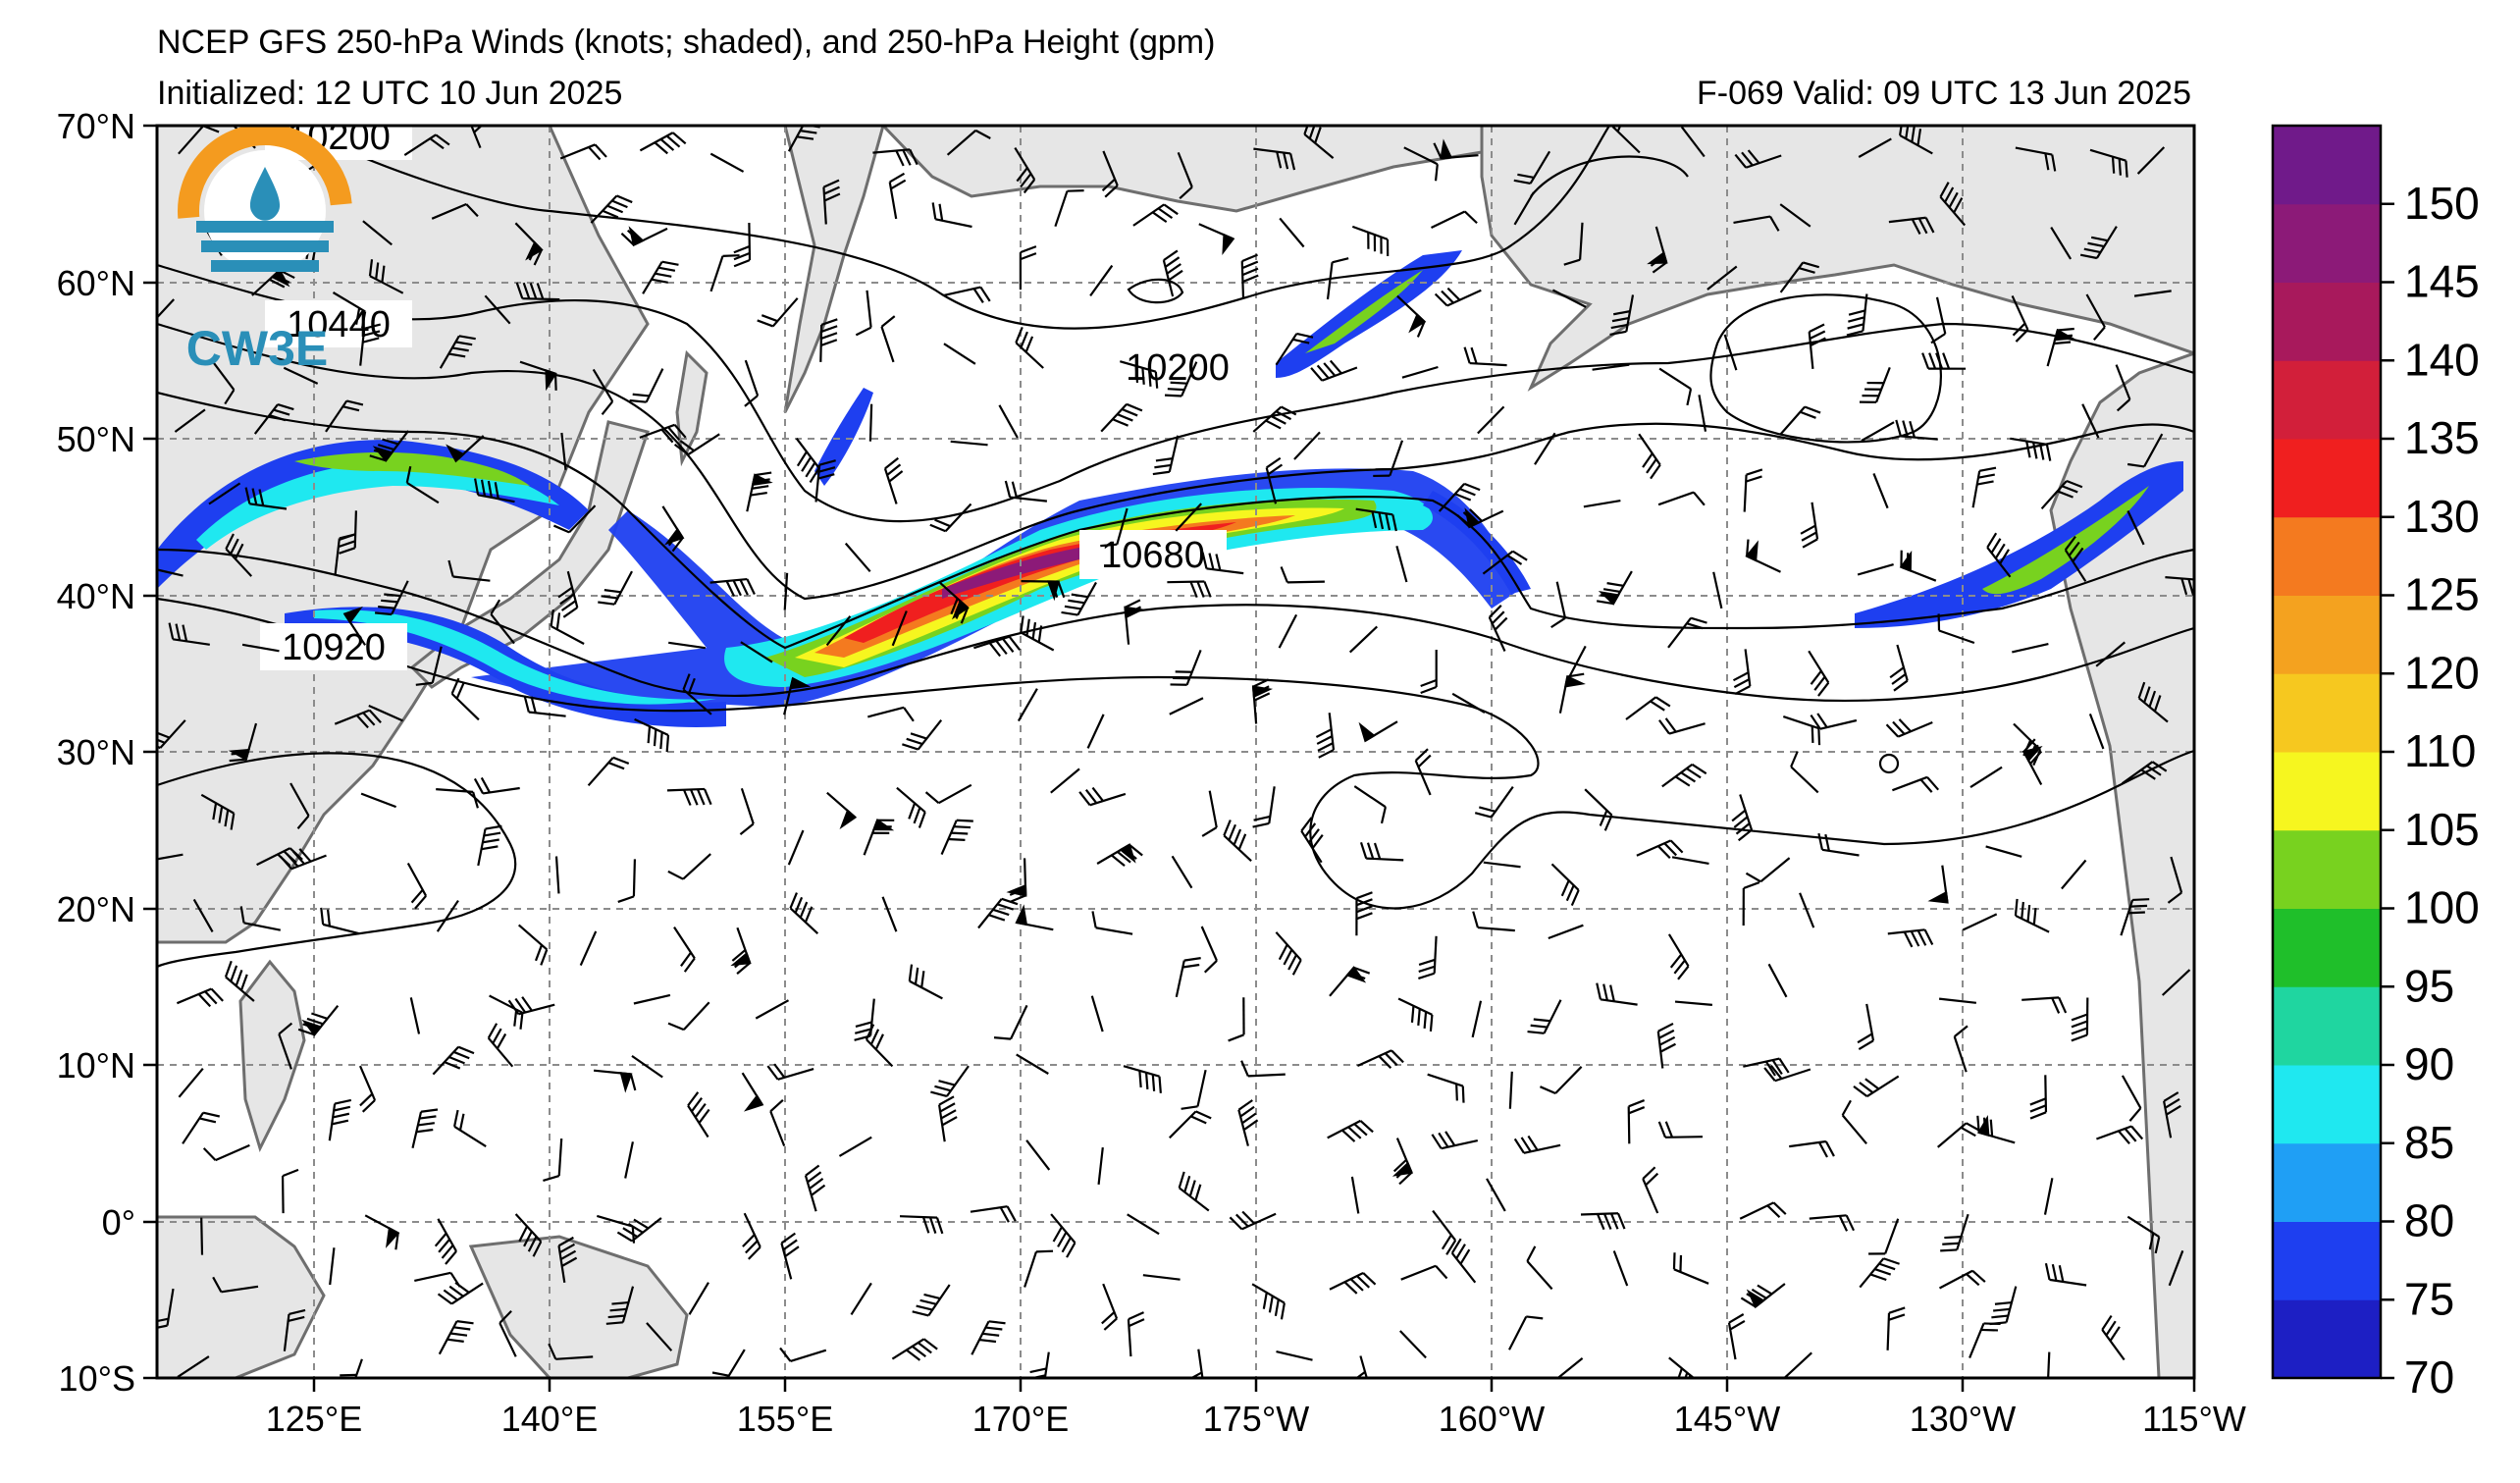 The height and width of the screenshot is (1483, 2520). I want to click on logo-ring-orange, so click(265, 212).